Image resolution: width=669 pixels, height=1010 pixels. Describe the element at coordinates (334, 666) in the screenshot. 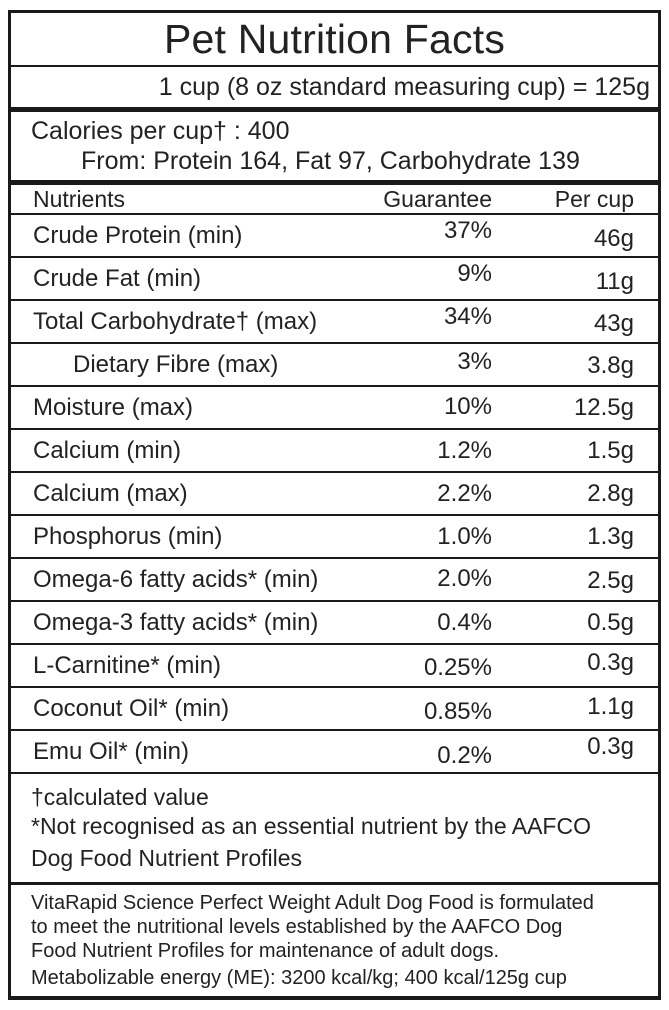

I see `table-row: L-Carnitine* (min) 0.25% 0.3g` at that location.